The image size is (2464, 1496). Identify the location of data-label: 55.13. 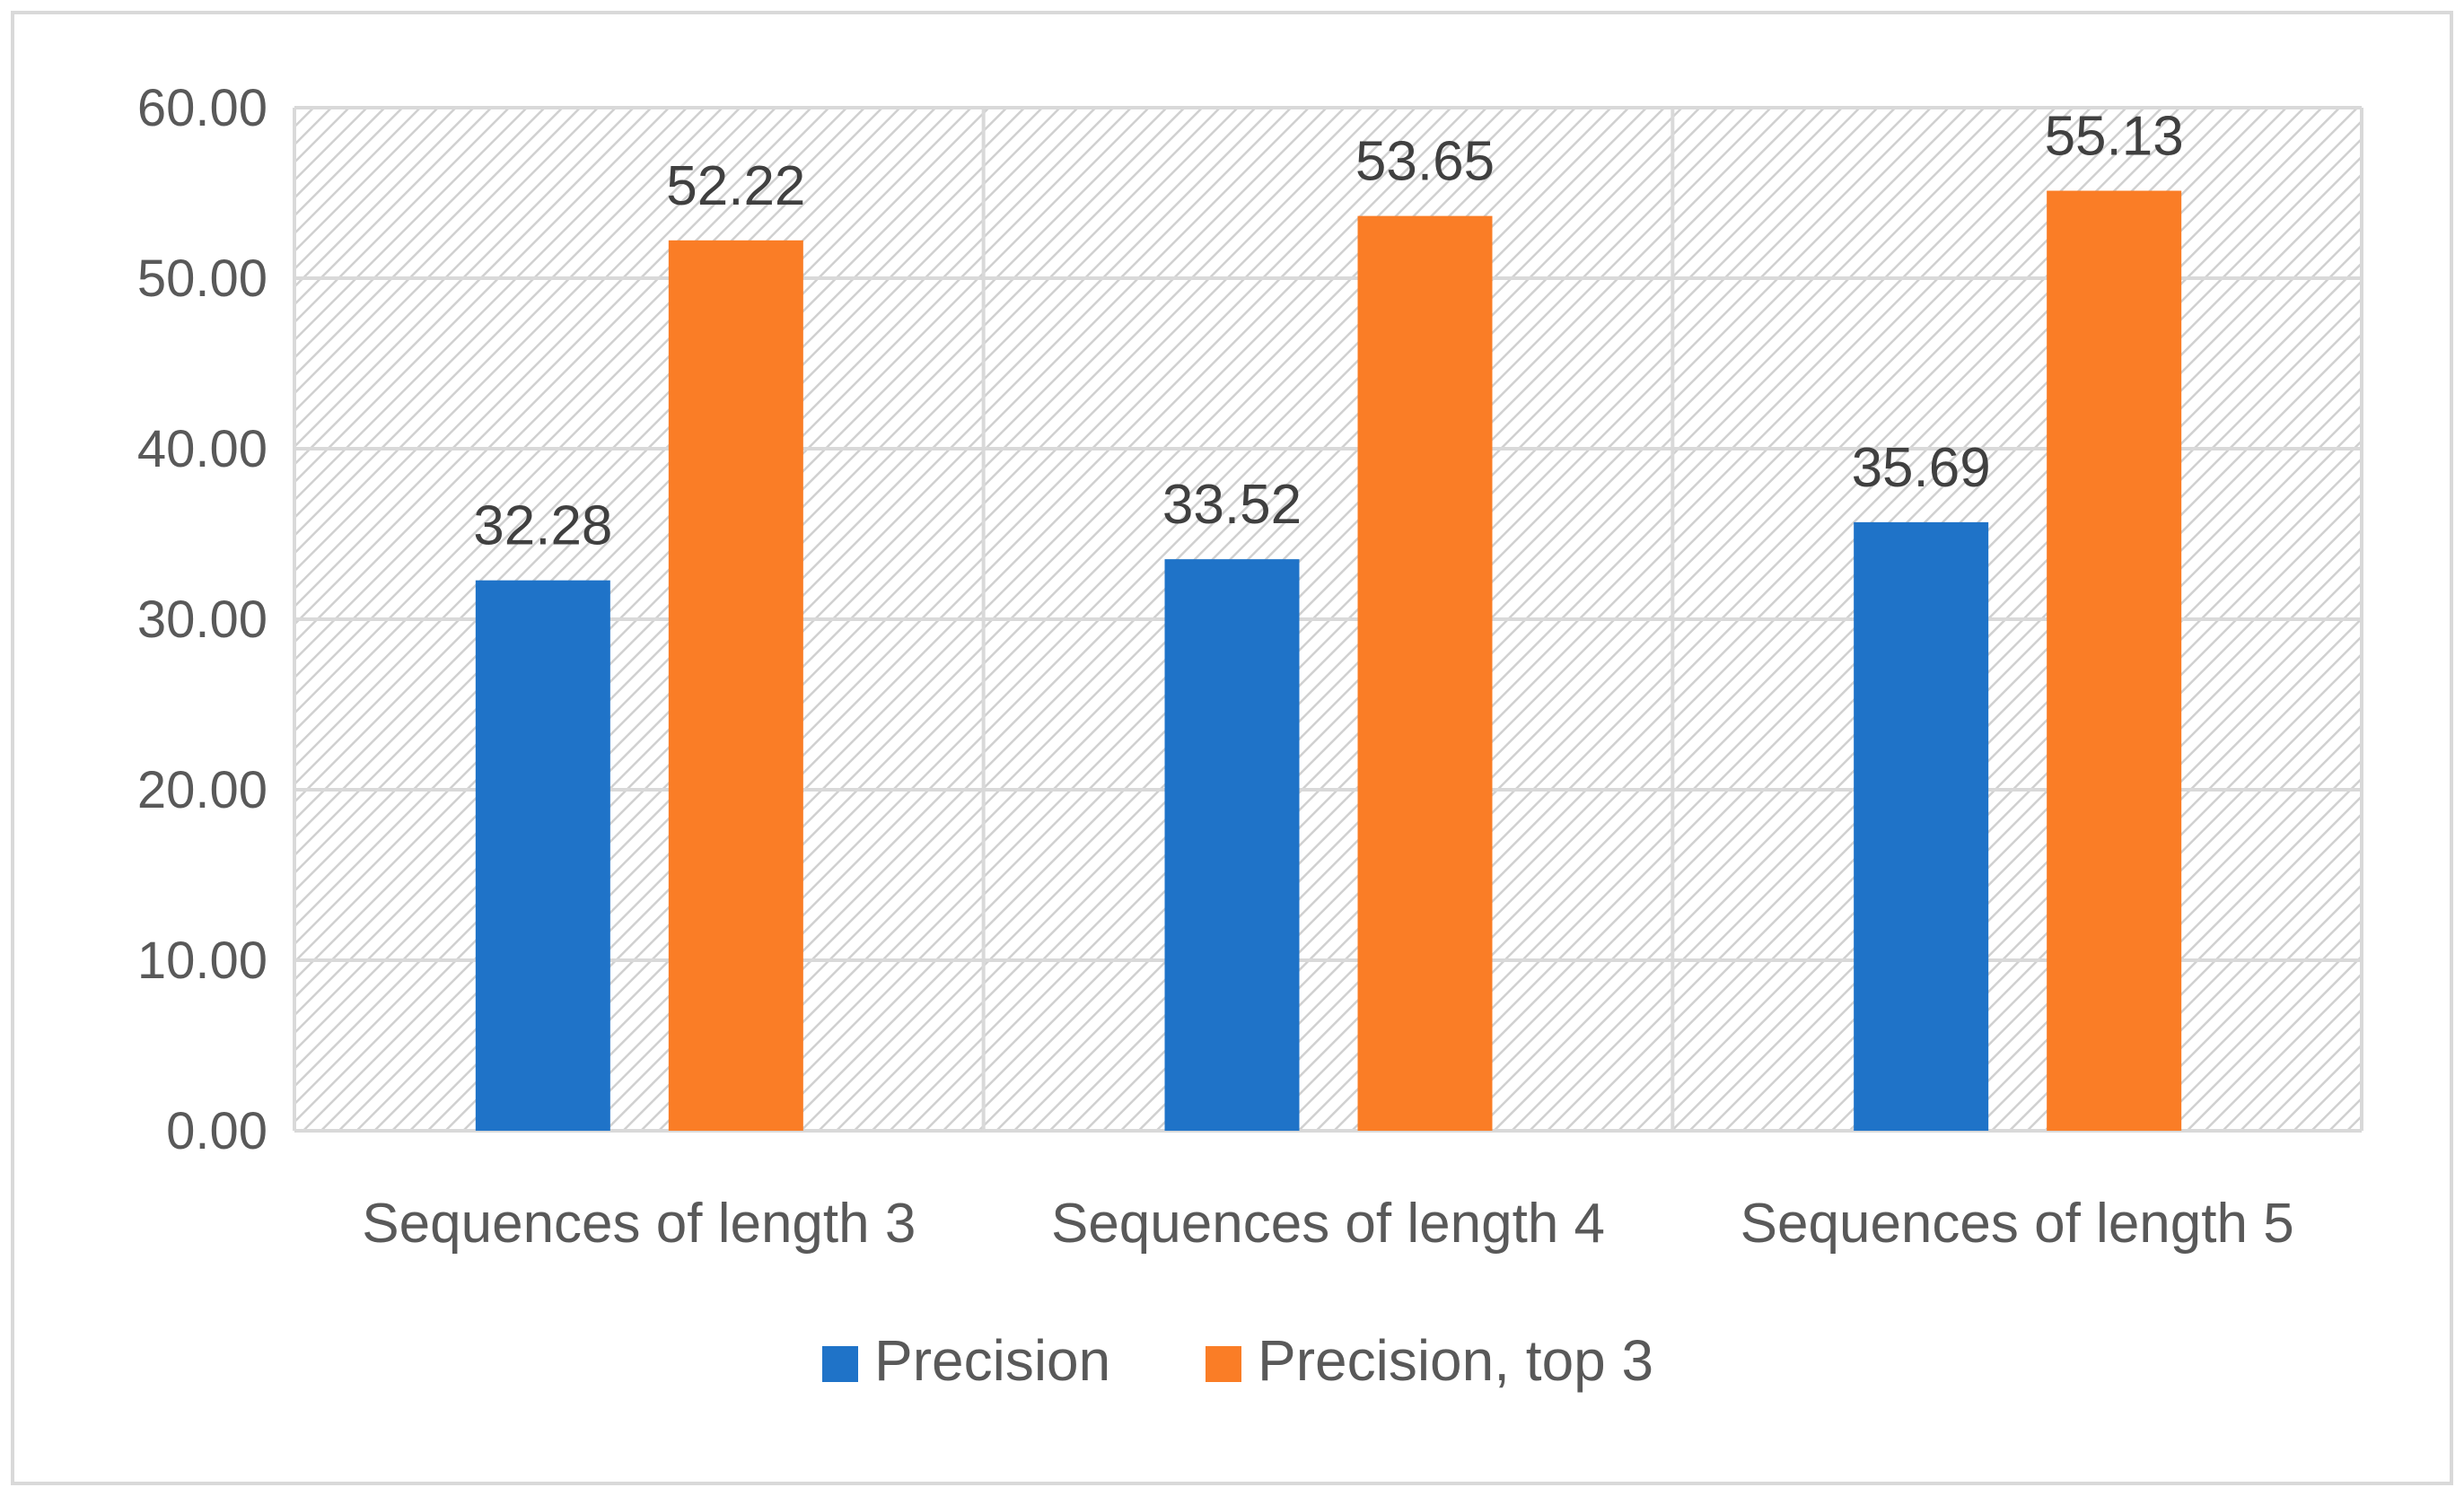
(2115, 137).